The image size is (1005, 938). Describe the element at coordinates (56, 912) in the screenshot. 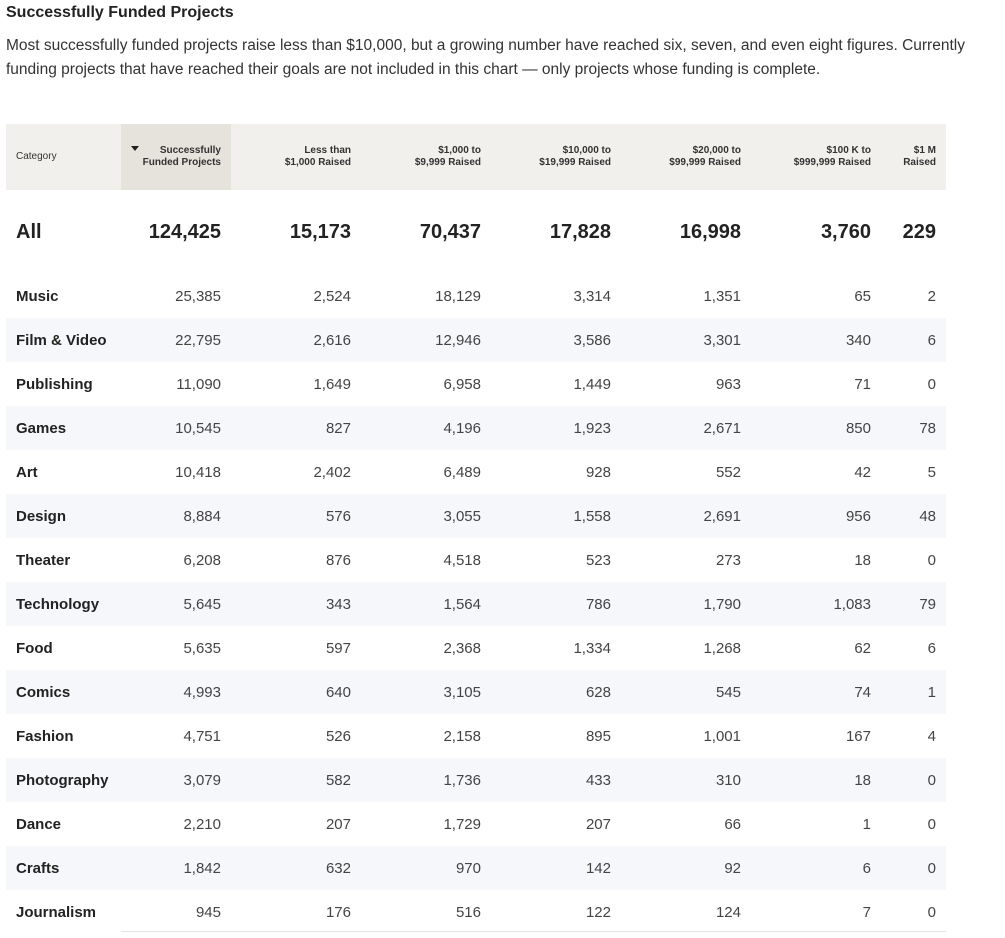

I see `row-category: Journalism` at that location.